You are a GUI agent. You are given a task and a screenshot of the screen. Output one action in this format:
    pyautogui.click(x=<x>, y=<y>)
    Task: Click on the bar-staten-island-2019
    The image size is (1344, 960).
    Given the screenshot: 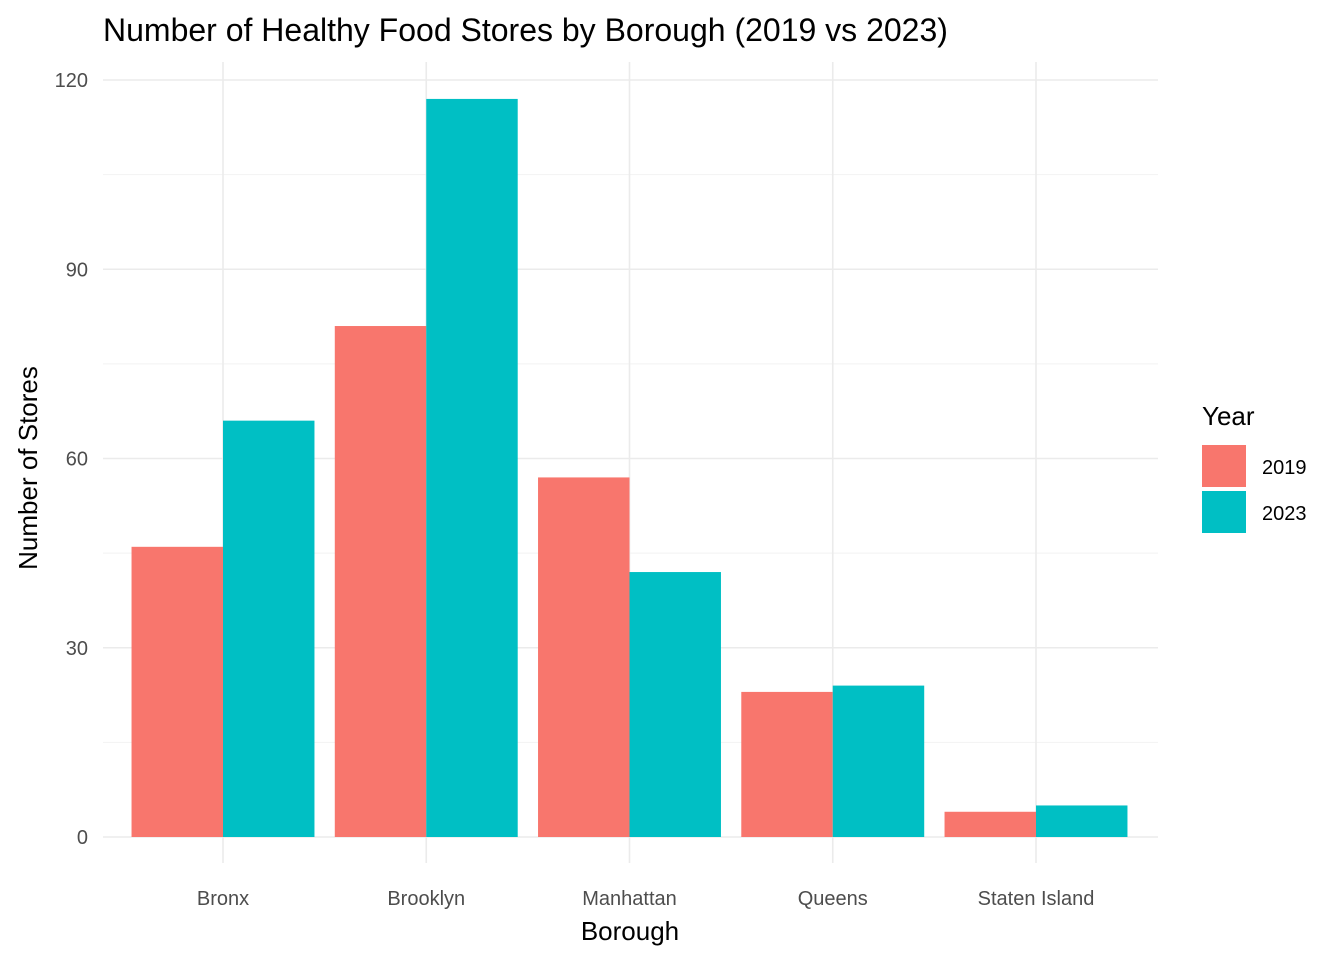 What is the action you would take?
    pyautogui.click(x=990, y=824)
    